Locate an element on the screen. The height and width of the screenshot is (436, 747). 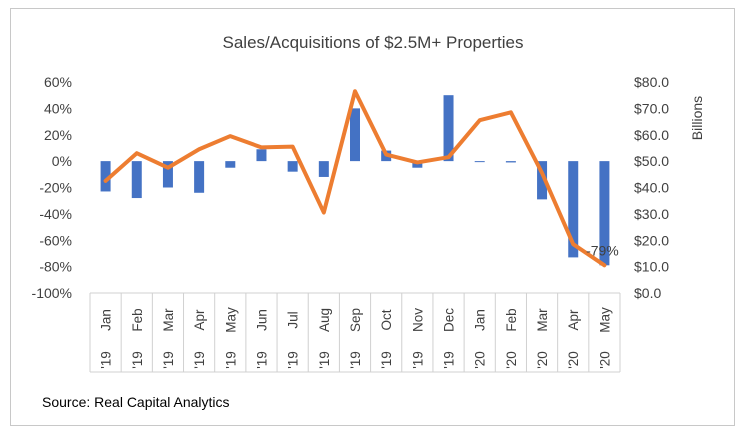
category-label: Dec is located at coordinates (449, 320).